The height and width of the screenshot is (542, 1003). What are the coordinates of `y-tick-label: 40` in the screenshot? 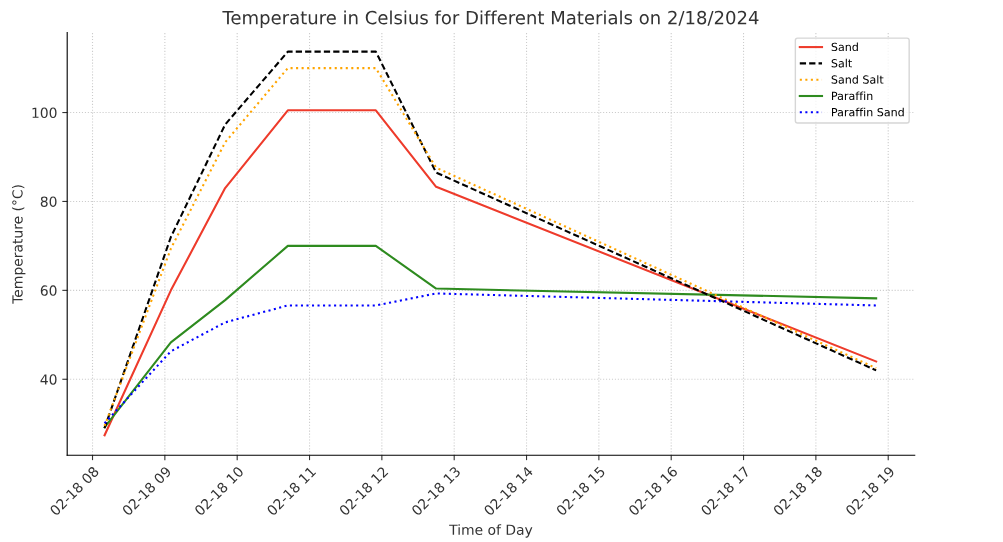 It's located at (48, 379).